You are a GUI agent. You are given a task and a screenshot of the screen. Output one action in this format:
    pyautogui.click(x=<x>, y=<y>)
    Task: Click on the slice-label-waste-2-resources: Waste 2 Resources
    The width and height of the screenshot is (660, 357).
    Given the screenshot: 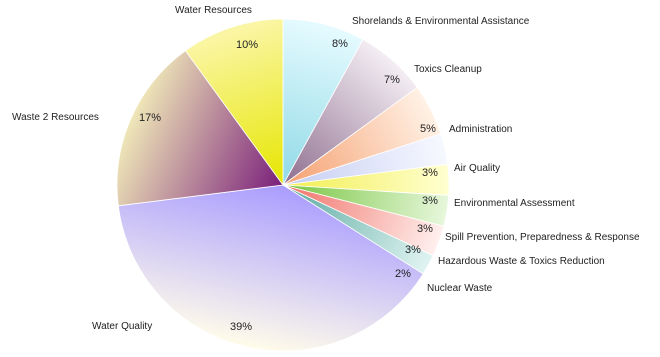 What is the action you would take?
    pyautogui.click(x=55, y=117)
    